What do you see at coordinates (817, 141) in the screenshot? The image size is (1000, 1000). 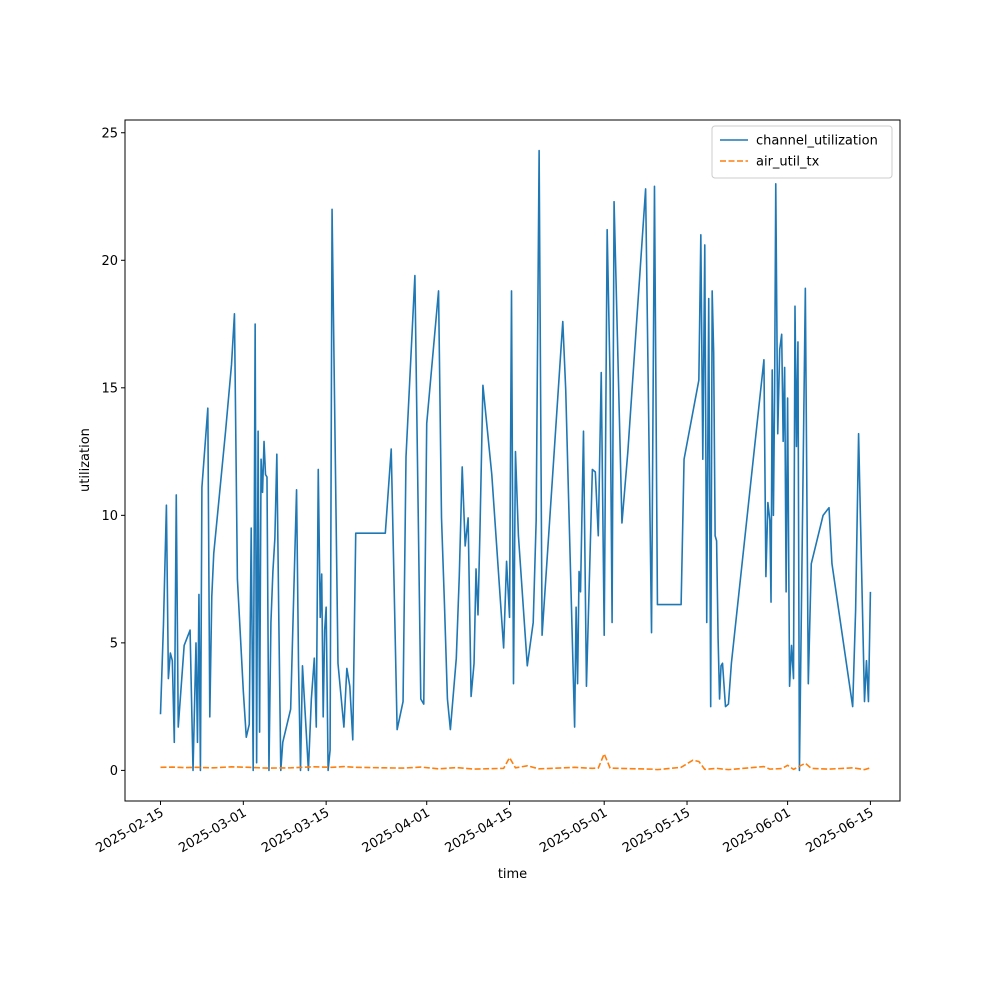 I see `legend-label: channel_utilization` at bounding box center [817, 141].